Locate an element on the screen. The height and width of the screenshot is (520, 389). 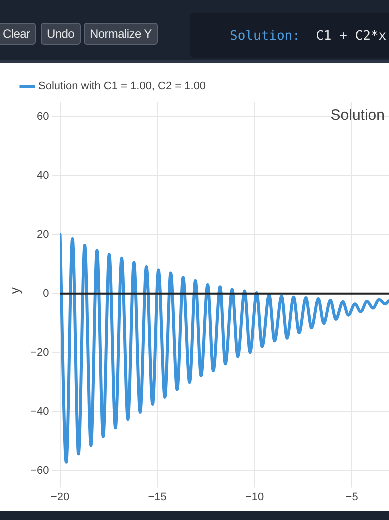
y-tick-label: 40 is located at coordinates (43, 176).